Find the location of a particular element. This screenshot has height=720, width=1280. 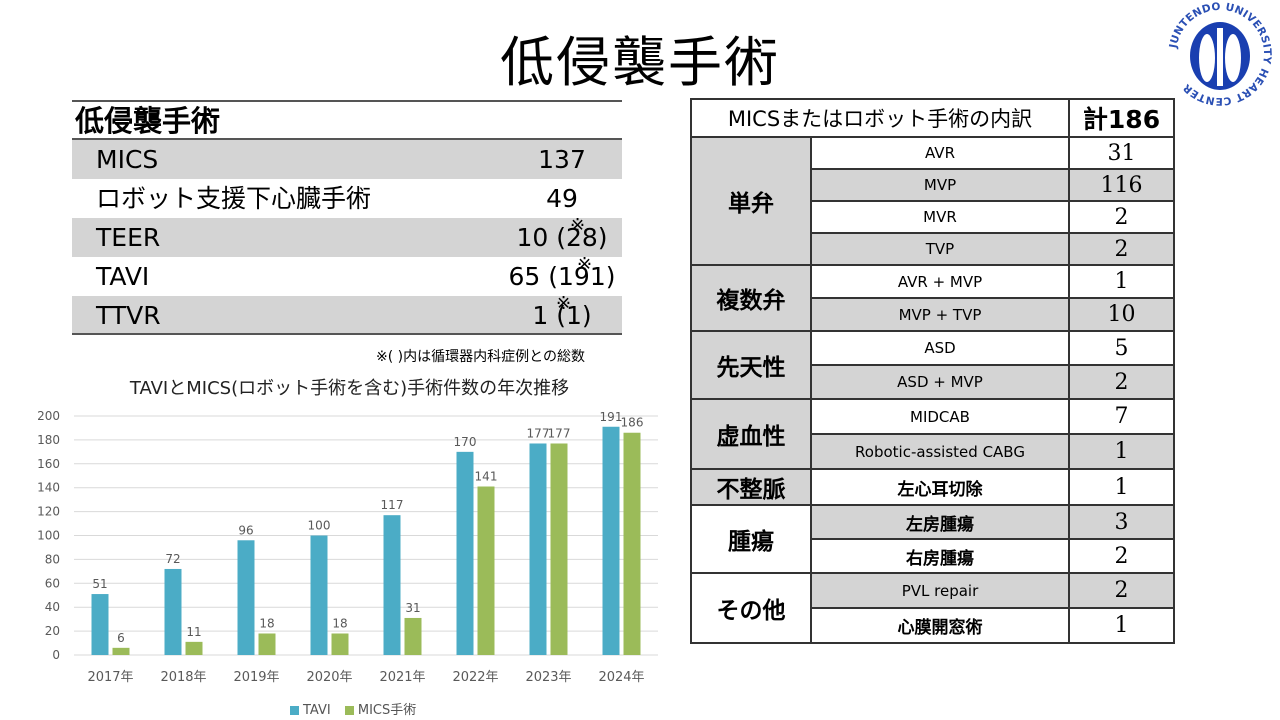

x-tick-label: 2018年 is located at coordinates (183, 677).